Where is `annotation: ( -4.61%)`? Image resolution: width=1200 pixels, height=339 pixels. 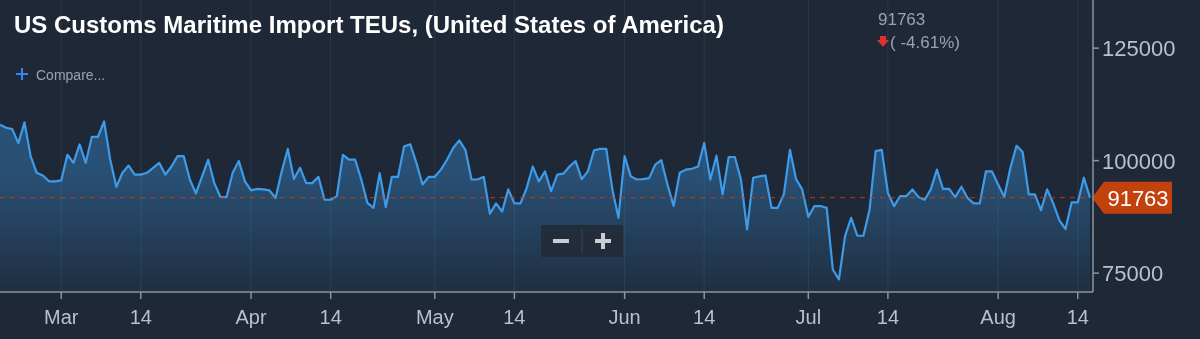
annotation: ( -4.61%) is located at coordinates (925, 42).